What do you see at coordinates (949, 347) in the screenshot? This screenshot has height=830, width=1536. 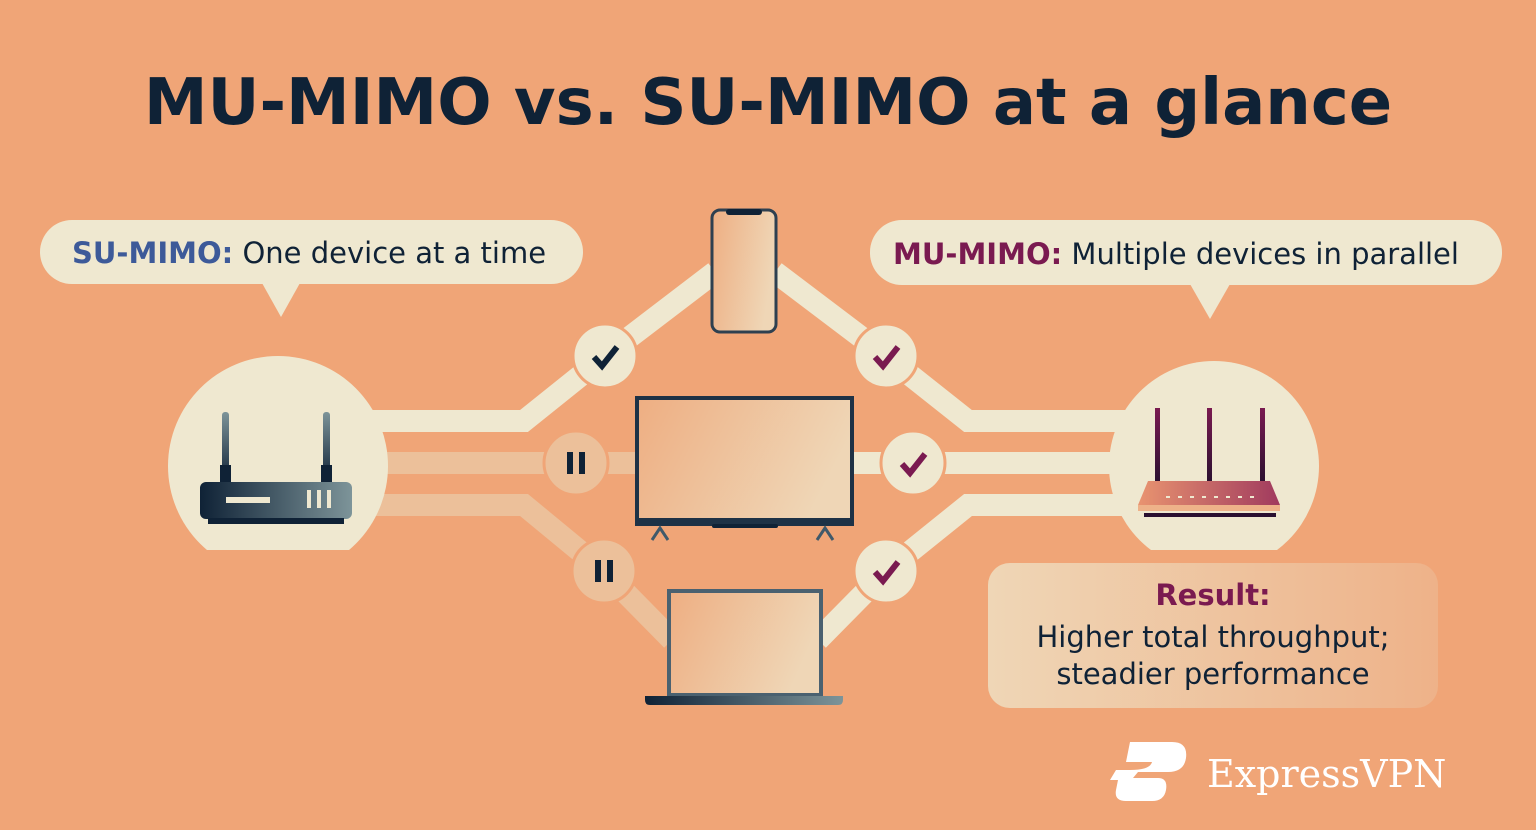 I see `mu-path-phone` at bounding box center [949, 347].